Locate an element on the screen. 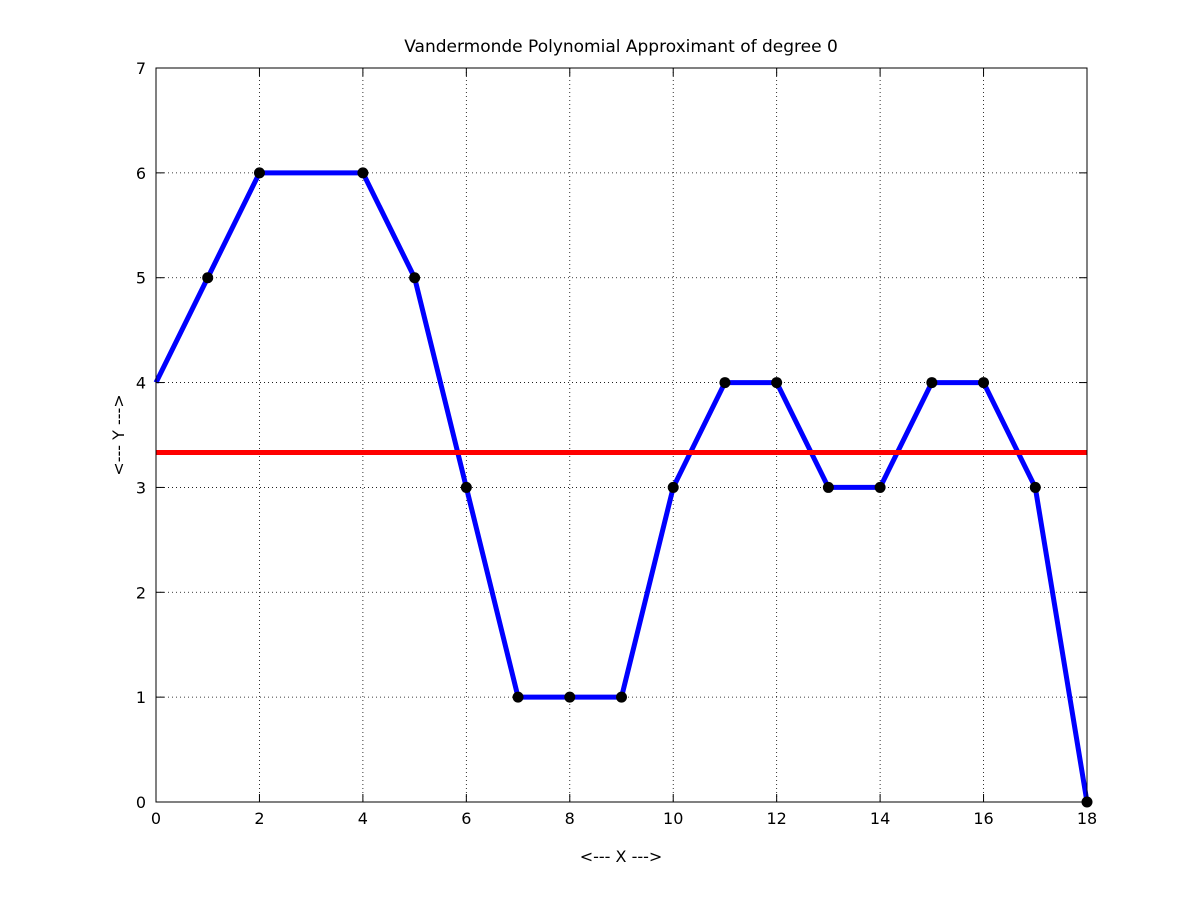 The width and height of the screenshot is (1200, 901). x-tick-label: 6 is located at coordinates (466, 818).